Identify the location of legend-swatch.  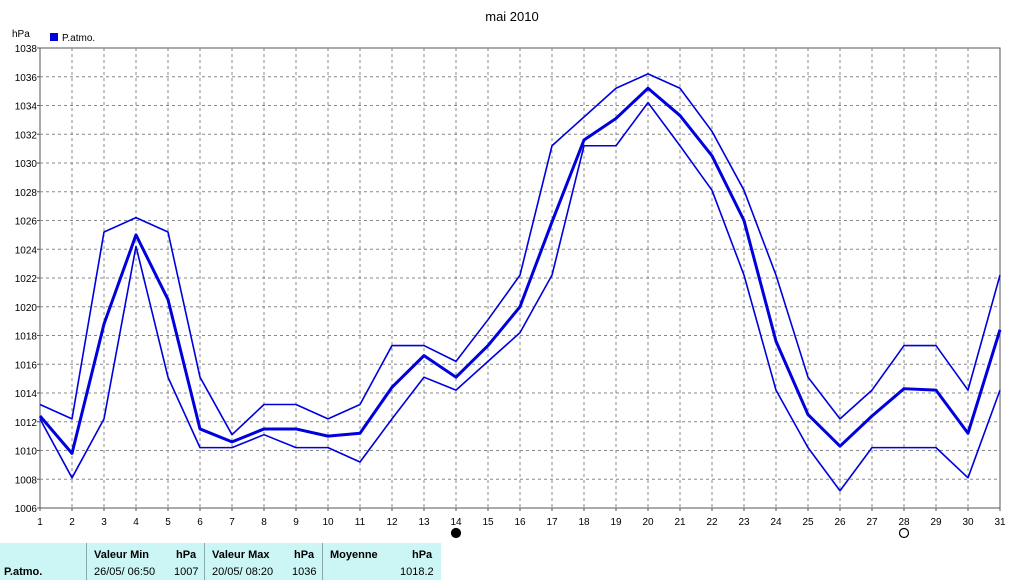
(54, 37).